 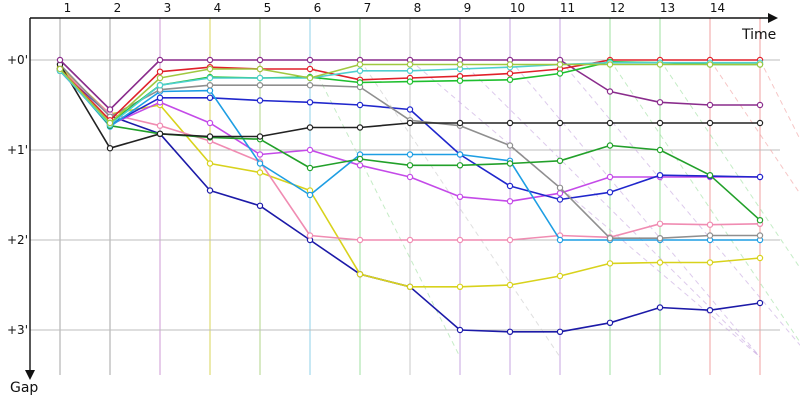 What do you see at coordinates (368, 8) in the screenshot?
I see `x-tick-label: 7` at bounding box center [368, 8].